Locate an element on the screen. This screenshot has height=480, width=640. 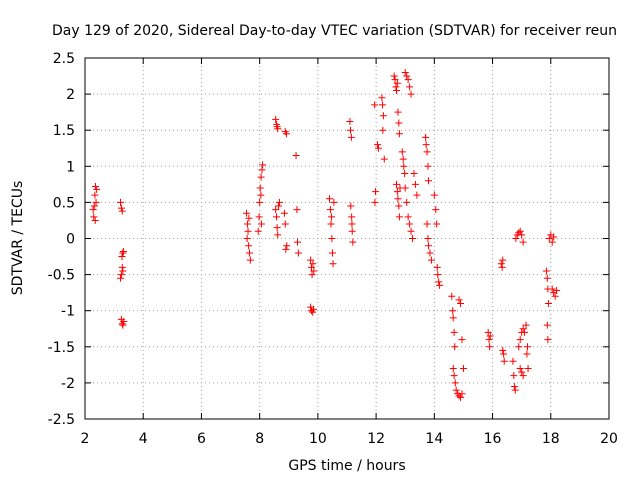
x-tick-label: 2 is located at coordinates (85, 439).